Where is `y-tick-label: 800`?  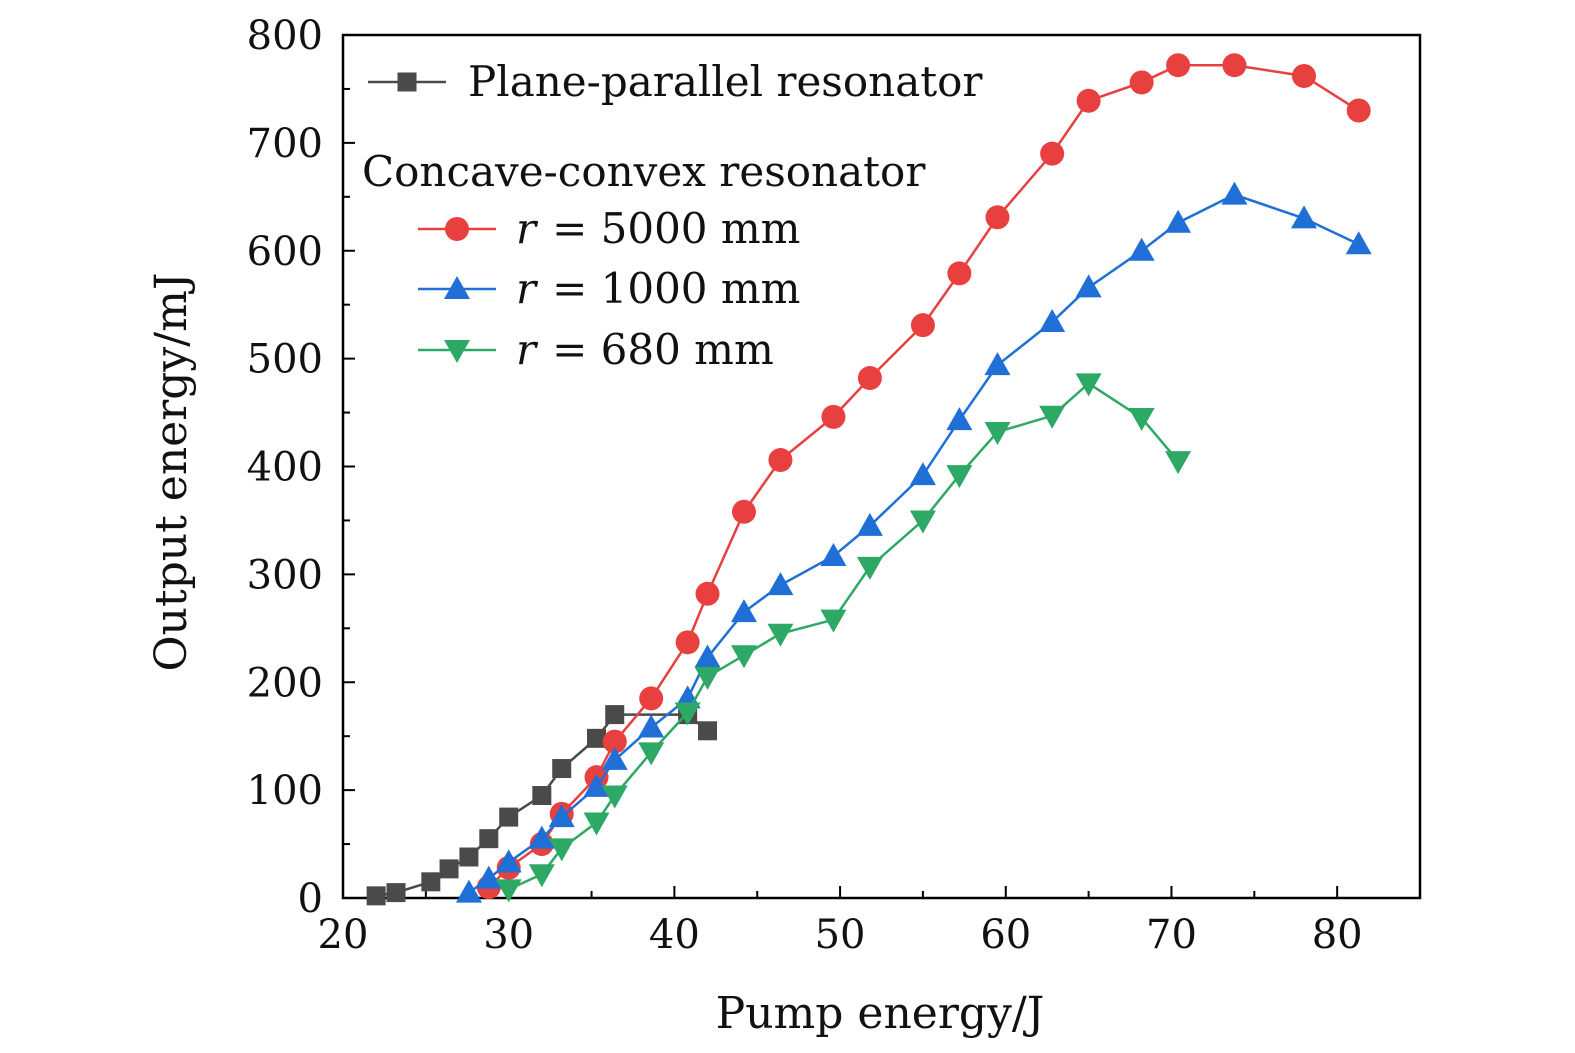
y-tick-label: 800 is located at coordinates (285, 36).